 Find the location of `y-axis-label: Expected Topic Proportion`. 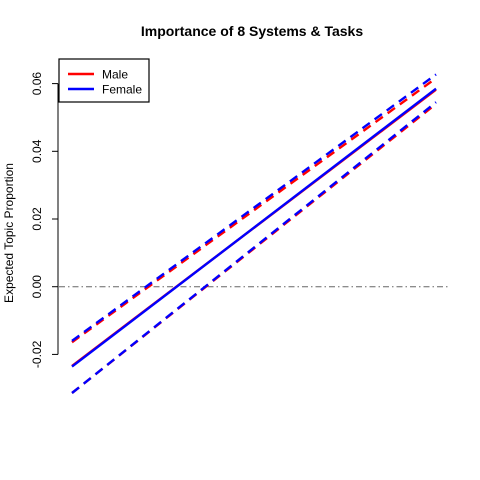

y-axis-label: Expected Topic Proportion is located at coordinates (9, 233).